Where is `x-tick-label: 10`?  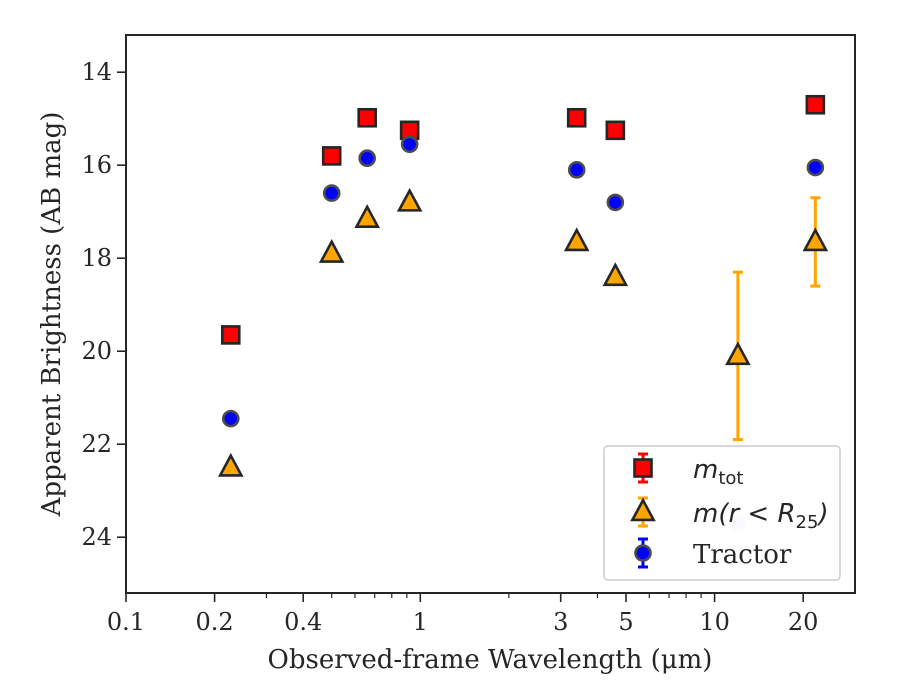 x-tick-label: 10 is located at coordinates (714, 622).